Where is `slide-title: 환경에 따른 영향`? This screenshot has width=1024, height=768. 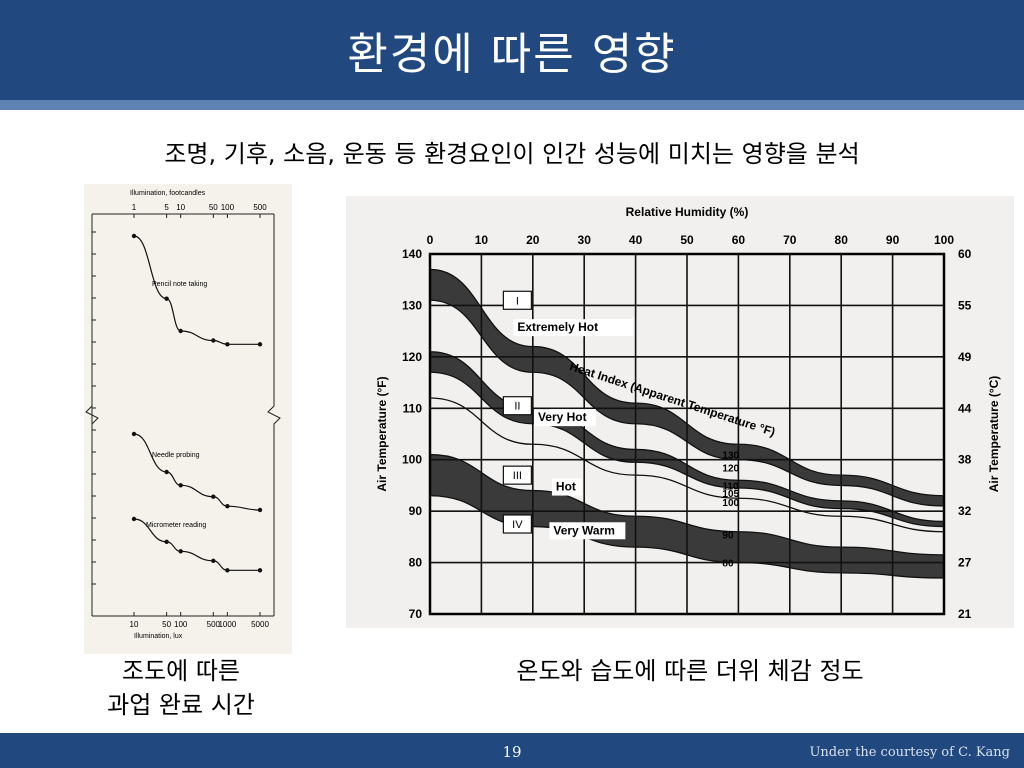 slide-title: 환경에 따른 영향 is located at coordinates (512, 54).